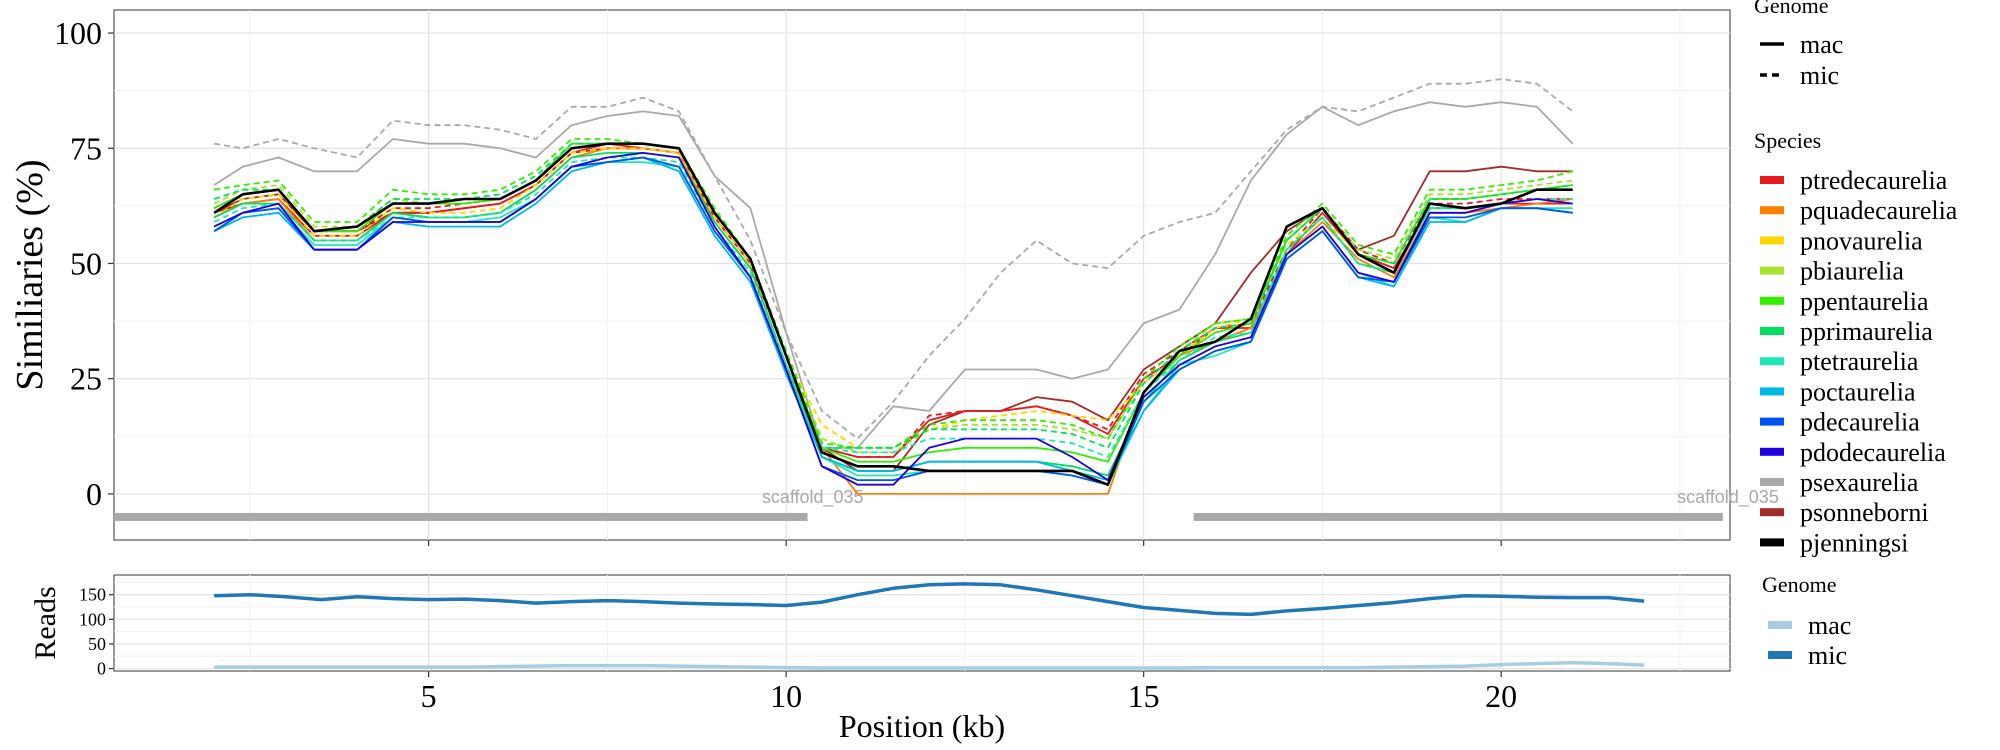 This screenshot has width=2000, height=750. I want to click on y-tick-label: 75, so click(86, 148).